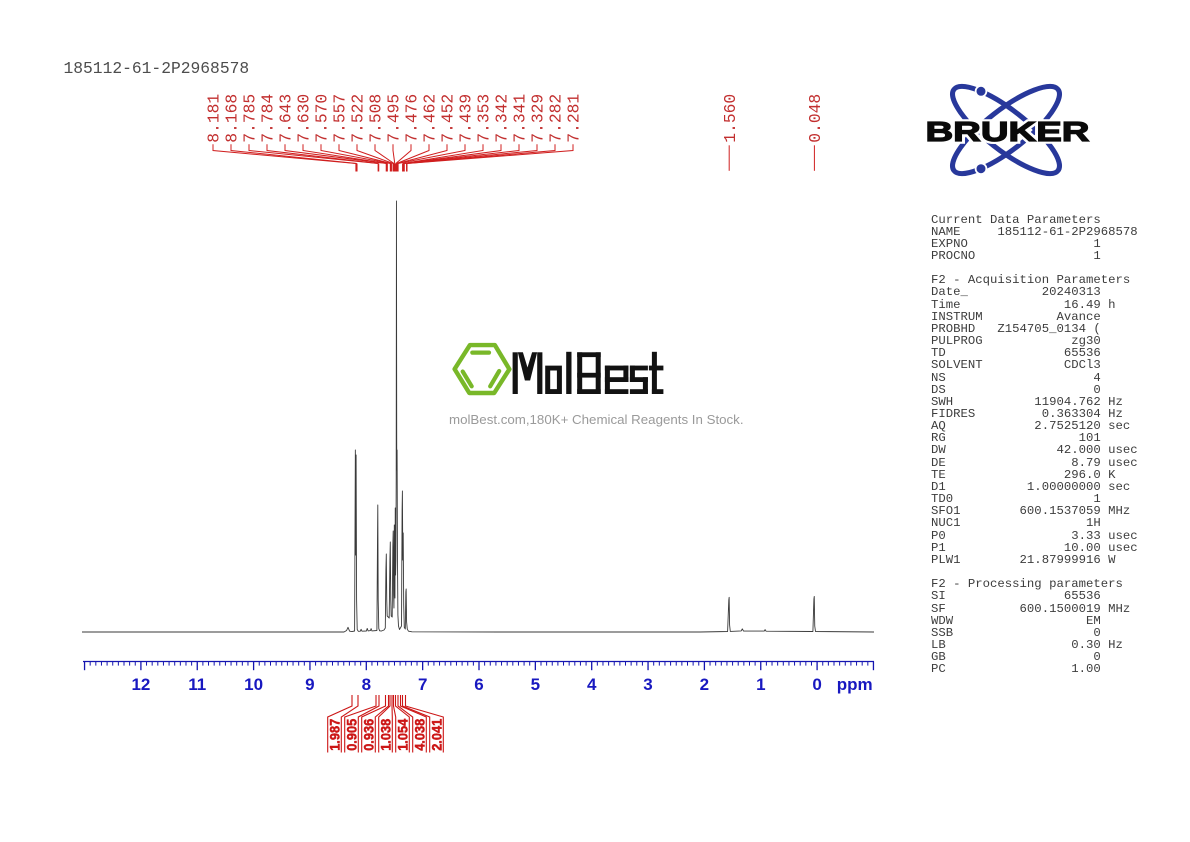 Image resolution: width=1190 pixels, height=842 pixels. Describe the element at coordinates (253, 684) in the screenshot. I see `svg-text: 10` at that location.